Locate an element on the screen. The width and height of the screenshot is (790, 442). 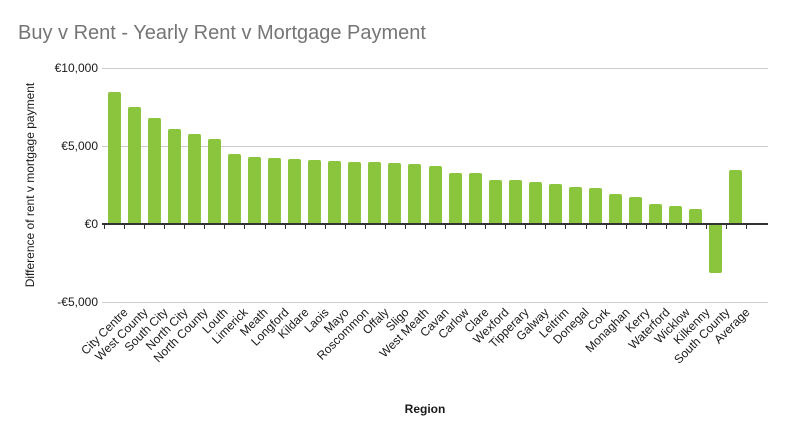
bar-waterford is located at coordinates (655, 214).